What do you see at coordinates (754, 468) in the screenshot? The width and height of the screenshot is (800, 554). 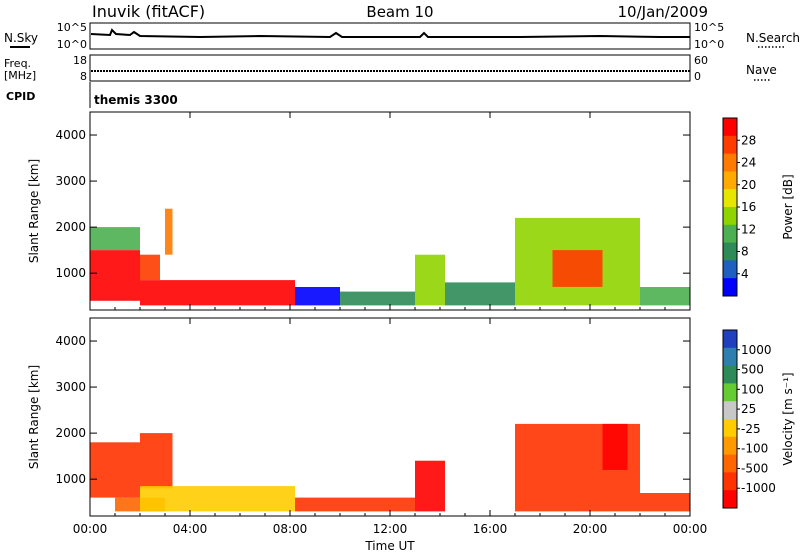 I see `colorbar-tick-label: -500` at bounding box center [754, 468].